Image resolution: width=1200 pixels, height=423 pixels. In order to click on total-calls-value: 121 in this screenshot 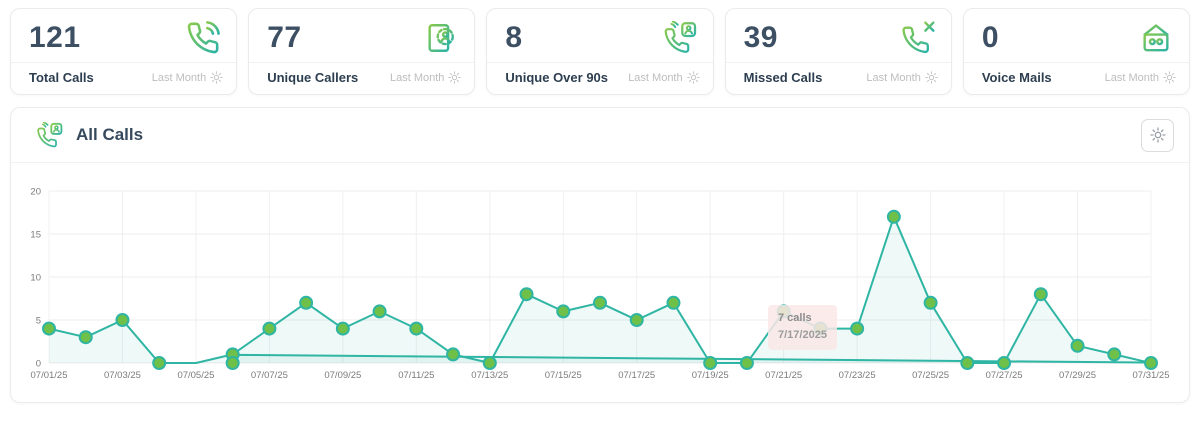, I will do `click(55, 37)`.